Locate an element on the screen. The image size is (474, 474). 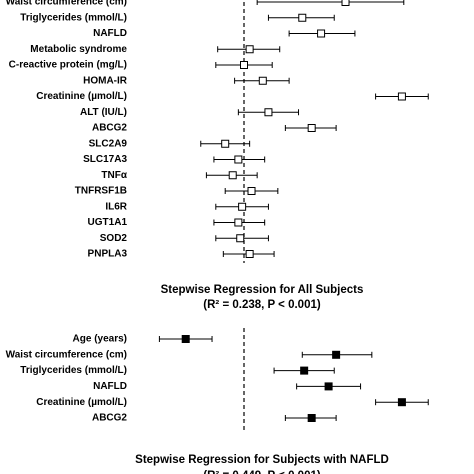
row-label: Metabolic syndrome is located at coordinates (78, 49).